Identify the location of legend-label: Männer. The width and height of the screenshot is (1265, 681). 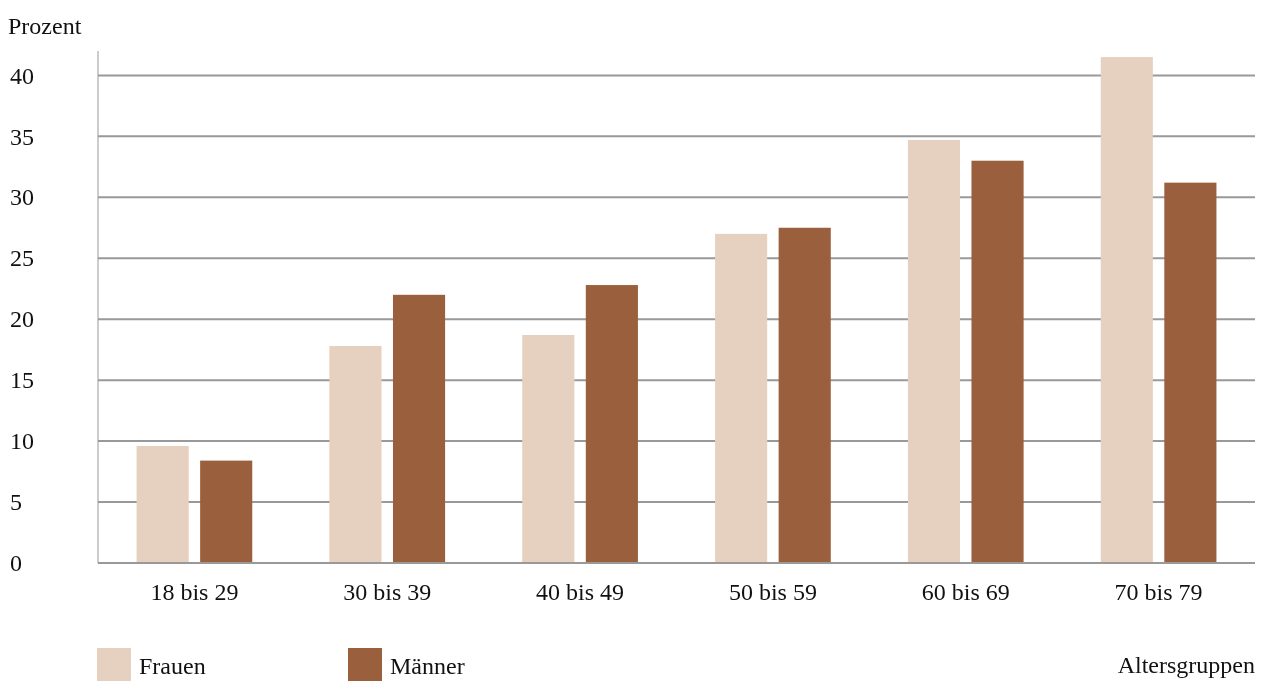
(427, 666).